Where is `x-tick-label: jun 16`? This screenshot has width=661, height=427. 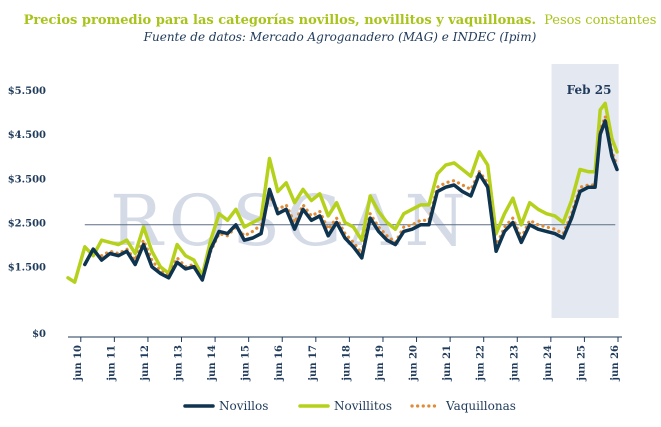
x-tick-label: jun 16 is located at coordinates (279, 363).